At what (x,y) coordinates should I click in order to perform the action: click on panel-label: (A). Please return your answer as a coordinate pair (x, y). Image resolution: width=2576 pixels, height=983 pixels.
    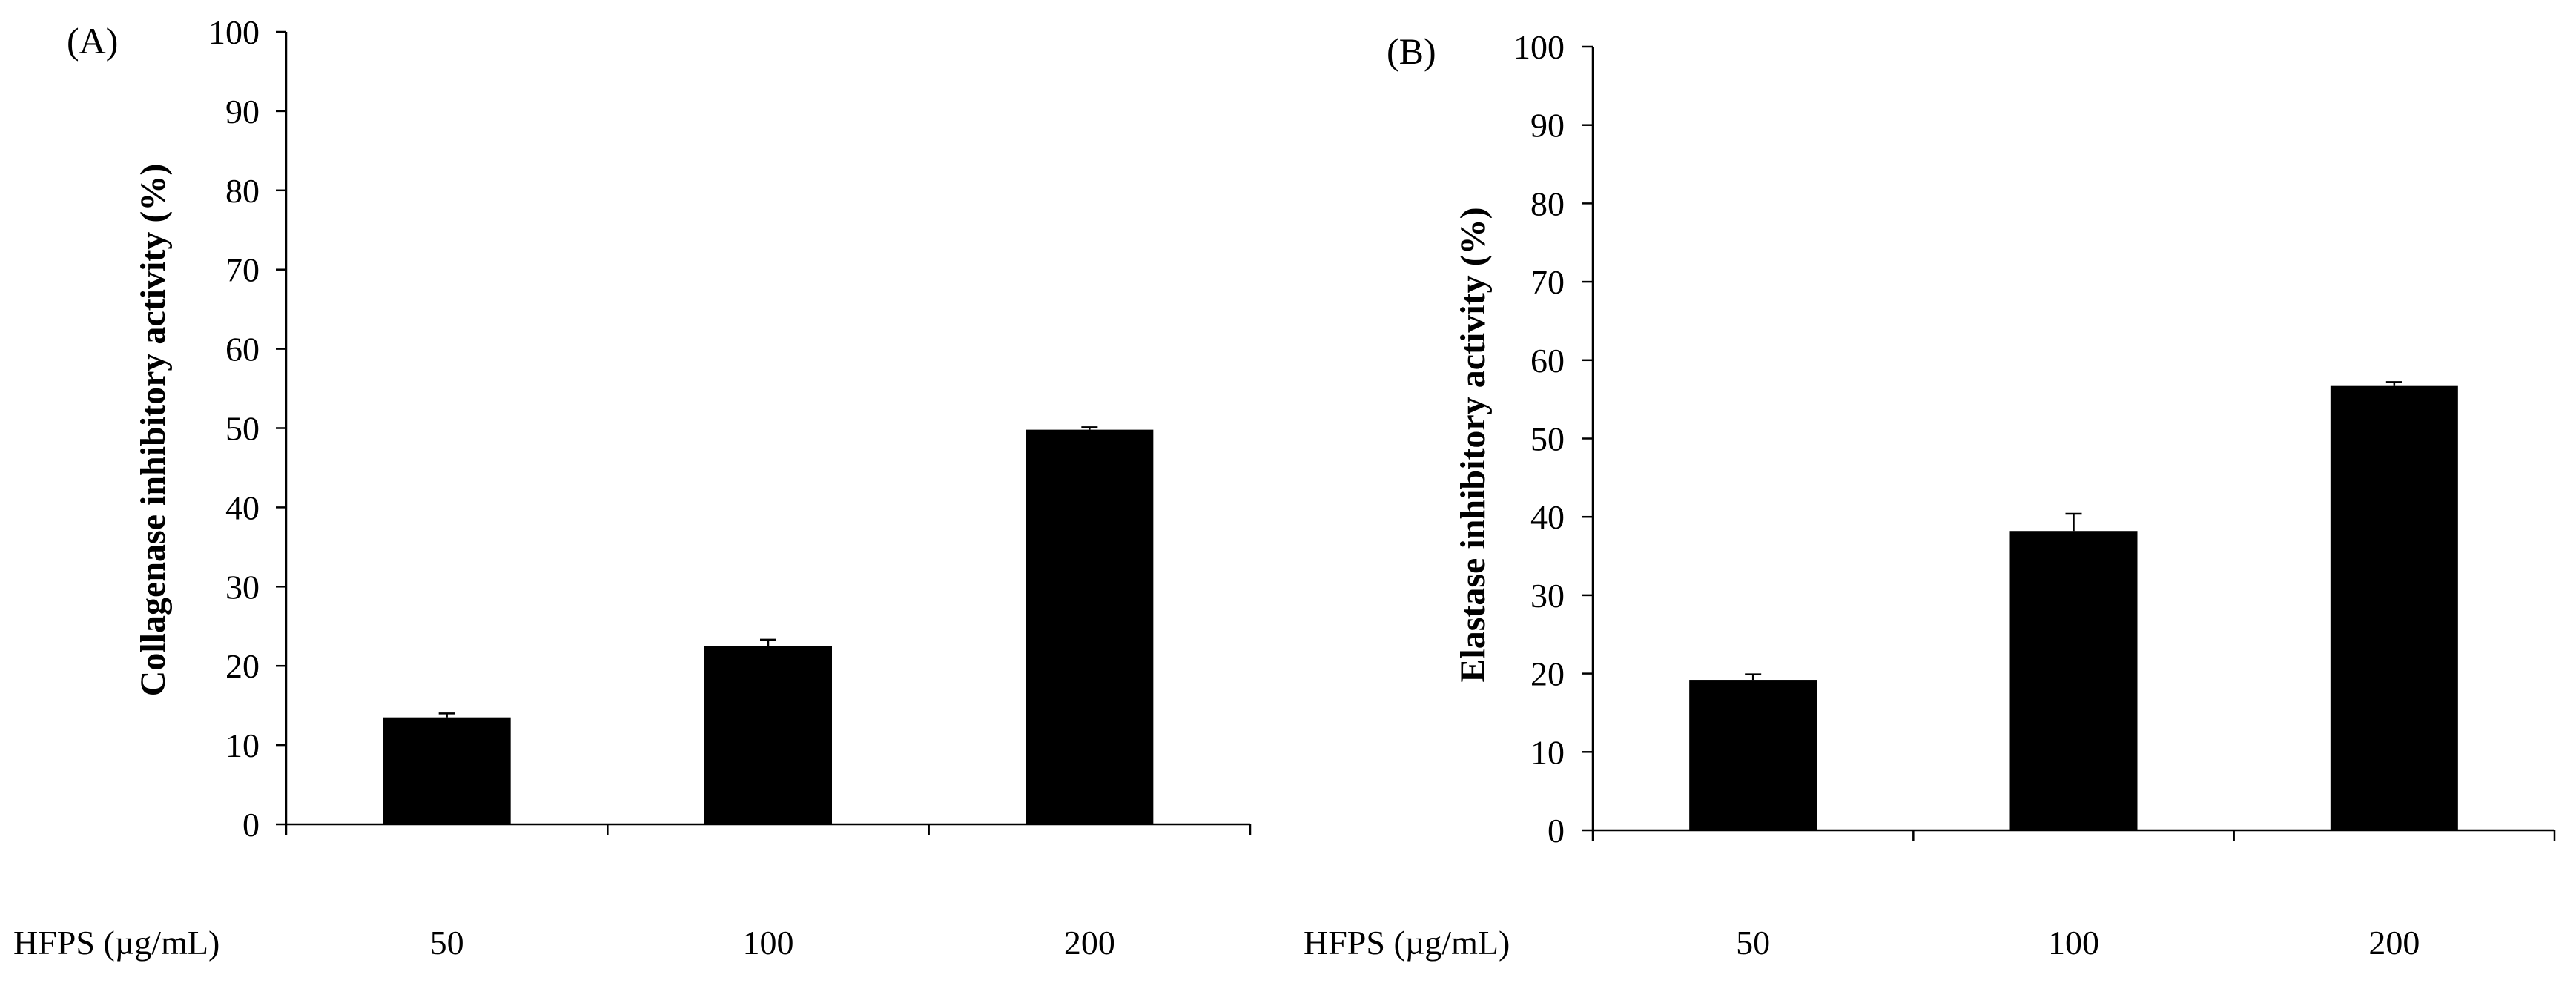
    Looking at the image, I should click on (92, 41).